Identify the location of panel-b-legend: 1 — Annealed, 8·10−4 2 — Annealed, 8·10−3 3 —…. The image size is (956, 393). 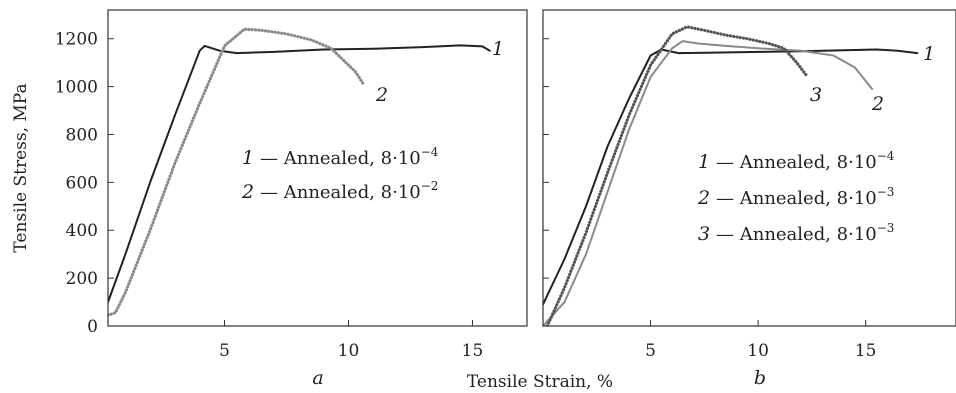
(796, 197).